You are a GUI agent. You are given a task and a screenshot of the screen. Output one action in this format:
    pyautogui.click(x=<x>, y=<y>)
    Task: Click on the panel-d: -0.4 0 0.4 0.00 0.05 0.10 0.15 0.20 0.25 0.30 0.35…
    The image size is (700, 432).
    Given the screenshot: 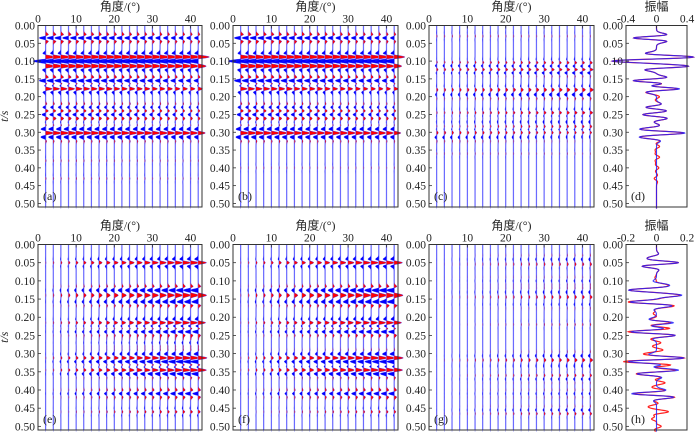 What is the action you would take?
    pyautogui.click(x=649, y=105)
    